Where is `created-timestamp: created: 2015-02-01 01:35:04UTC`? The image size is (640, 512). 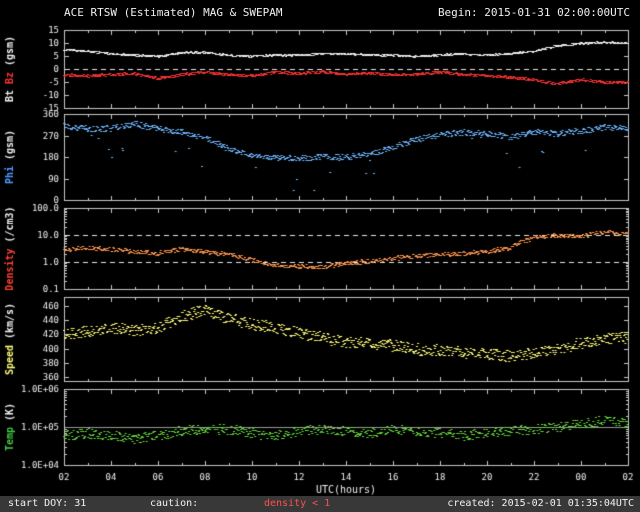
created-timestamp: created: 2015-02-01 01:35:04UTC is located at coordinates (540, 503).